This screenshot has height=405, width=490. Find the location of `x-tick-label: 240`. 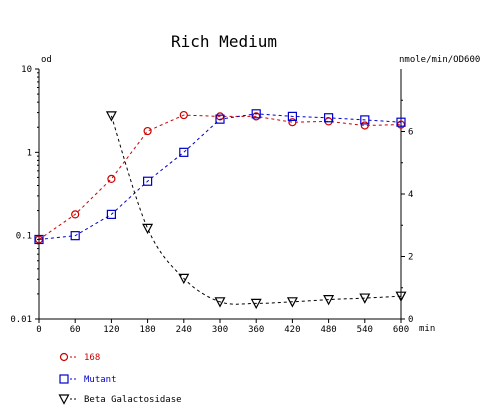

x-tick-label: 240 is located at coordinates (184, 330).